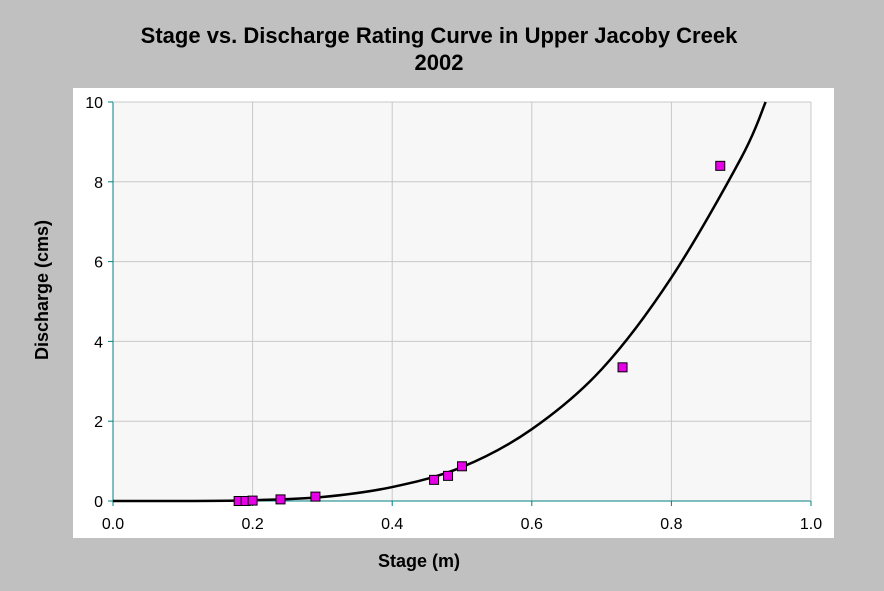 The image size is (884, 591). What do you see at coordinates (113, 524) in the screenshot?
I see `x-tick-label: 0.0` at bounding box center [113, 524].